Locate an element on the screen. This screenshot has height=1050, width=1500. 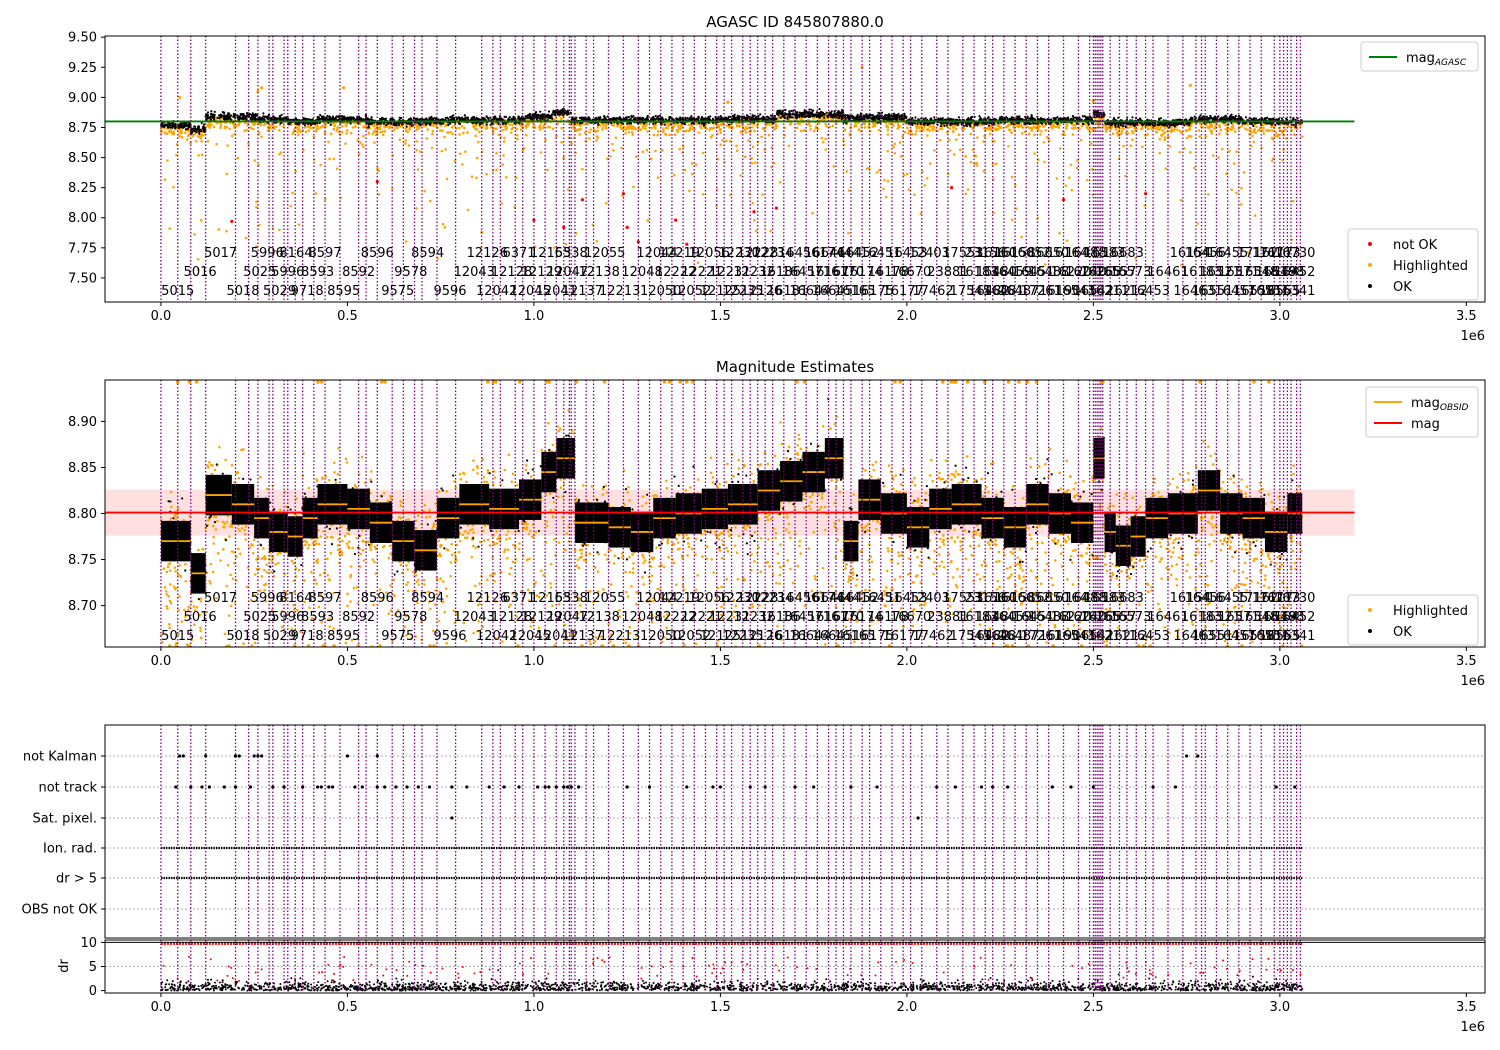
estimates-obsid-label: 16542 is located at coordinates (1093, 636).